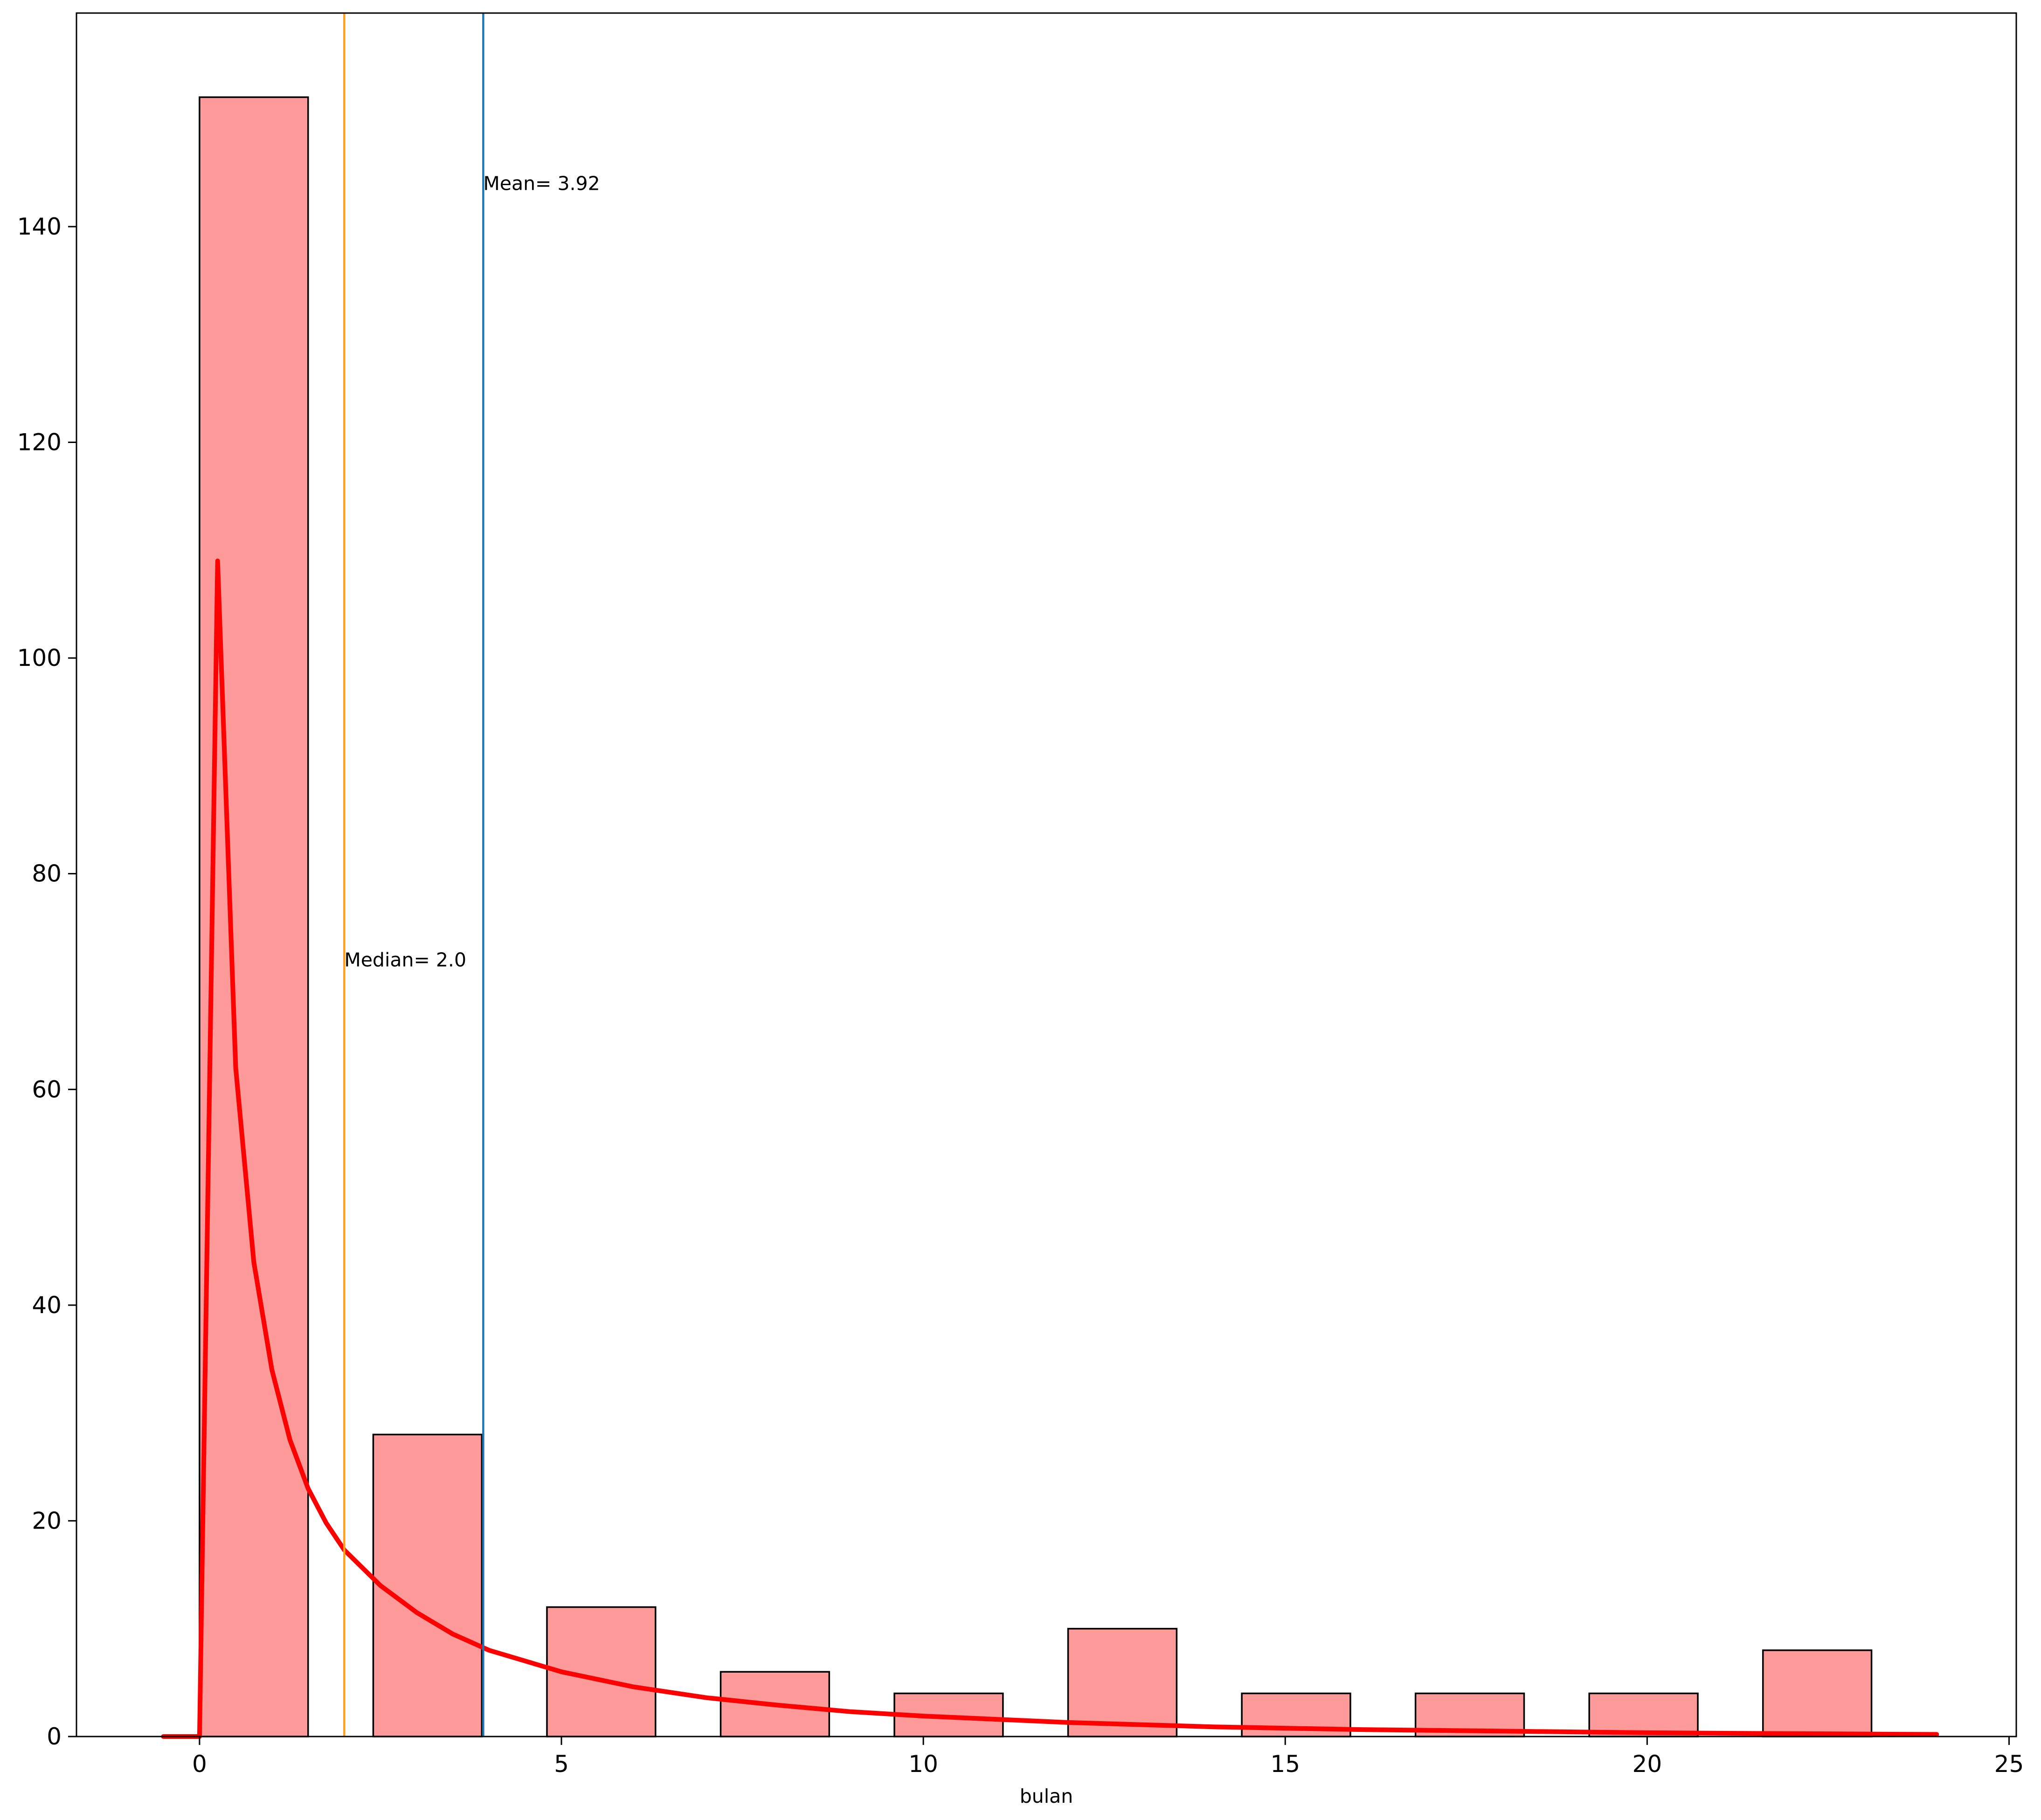  I want to click on x-tick-label-0: 0, so click(199, 1764).